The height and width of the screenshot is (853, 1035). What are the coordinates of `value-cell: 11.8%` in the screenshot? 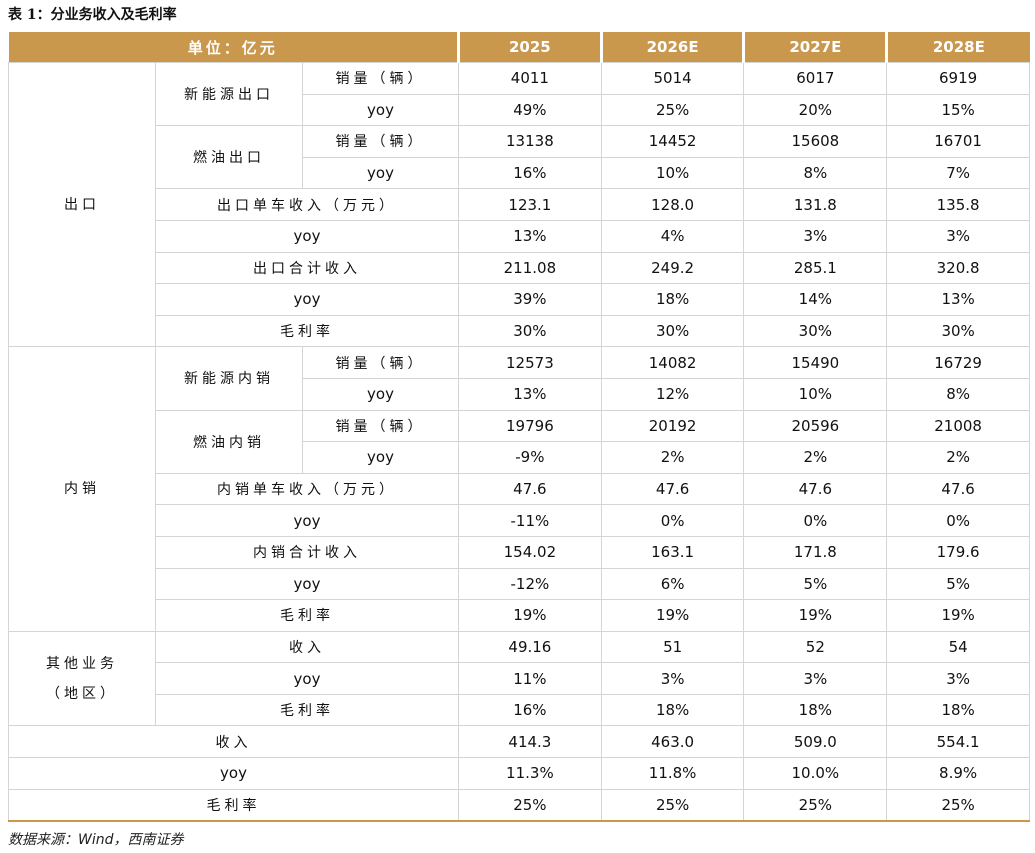 It's located at (672, 773).